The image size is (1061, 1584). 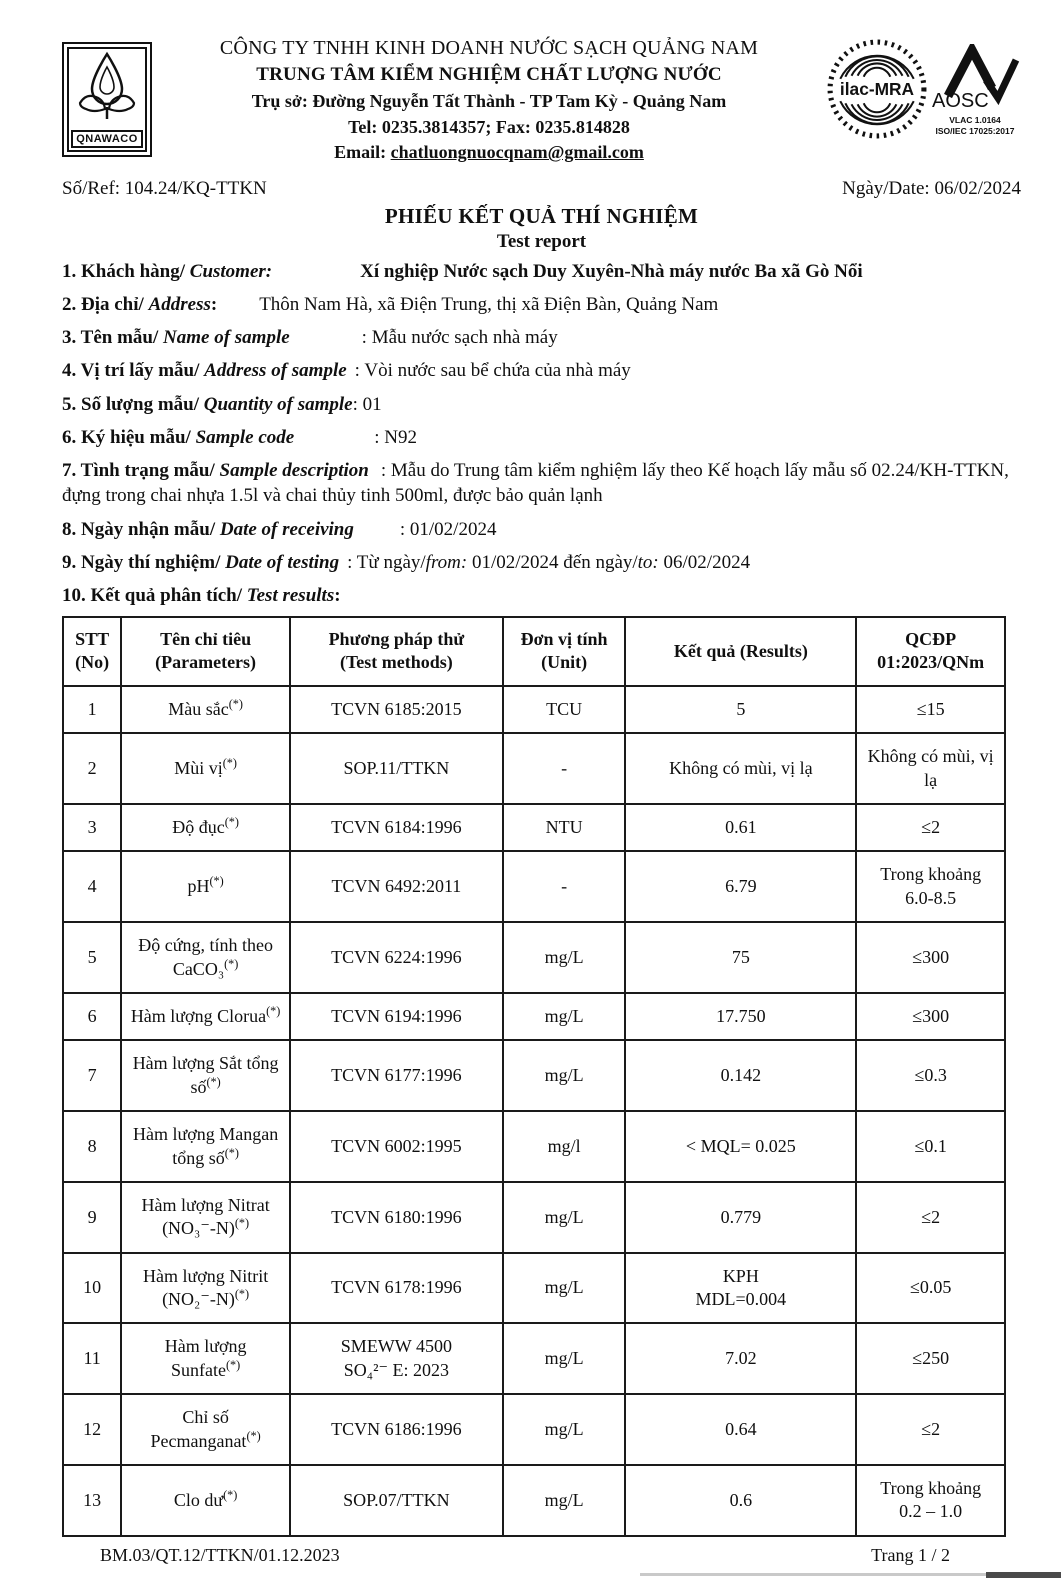 What do you see at coordinates (741, 1359) in the screenshot?
I see `cell-result: 7.02` at bounding box center [741, 1359].